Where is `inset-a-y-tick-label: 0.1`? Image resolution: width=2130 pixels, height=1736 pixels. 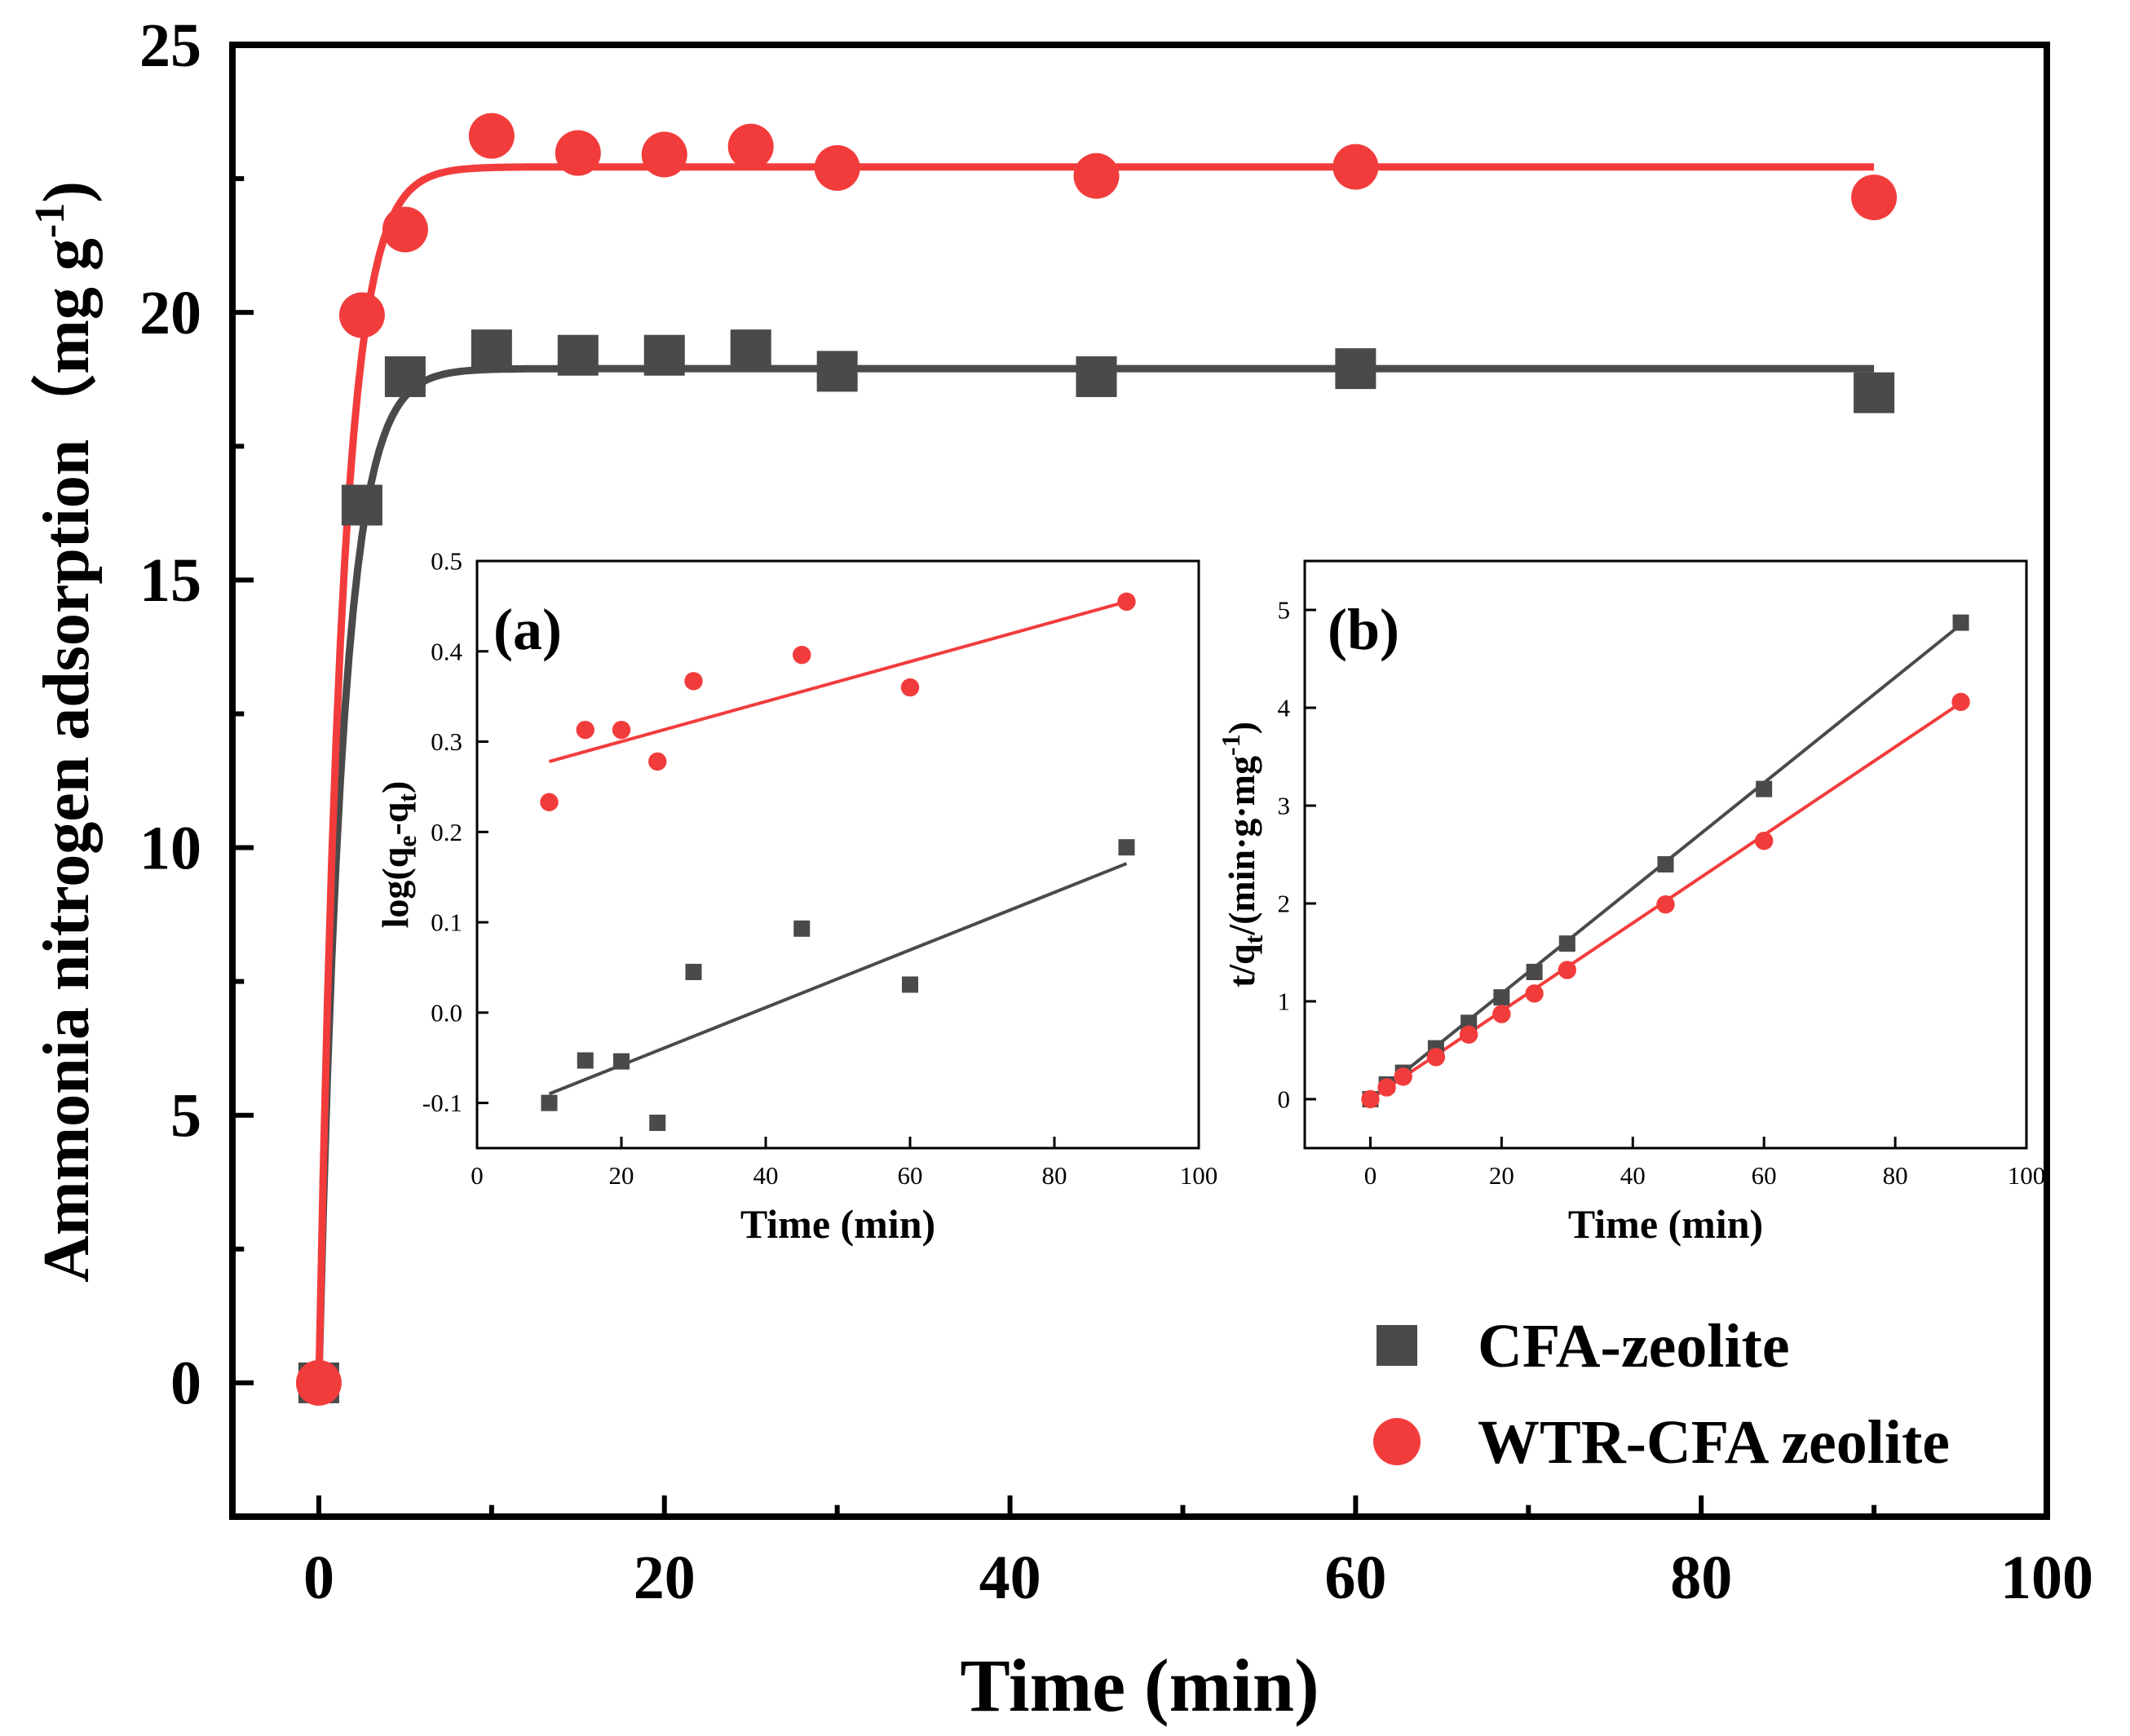
inset-a-y-tick-label: 0.1 is located at coordinates (447, 922).